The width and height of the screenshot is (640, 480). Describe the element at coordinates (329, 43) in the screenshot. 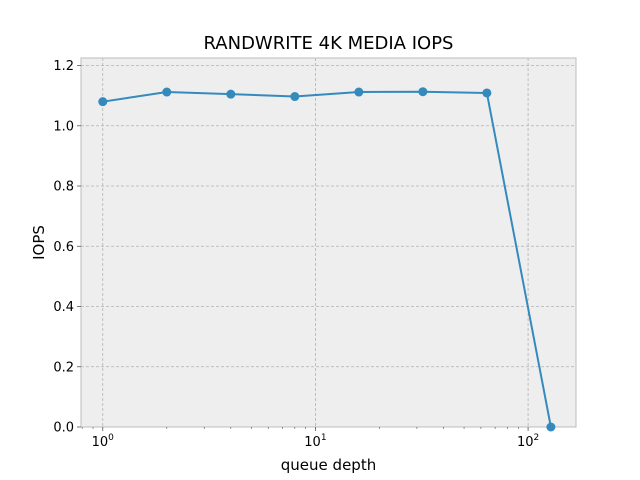

I see `chart-title: RANDWRITE 4K MEDIA IOPS` at that location.